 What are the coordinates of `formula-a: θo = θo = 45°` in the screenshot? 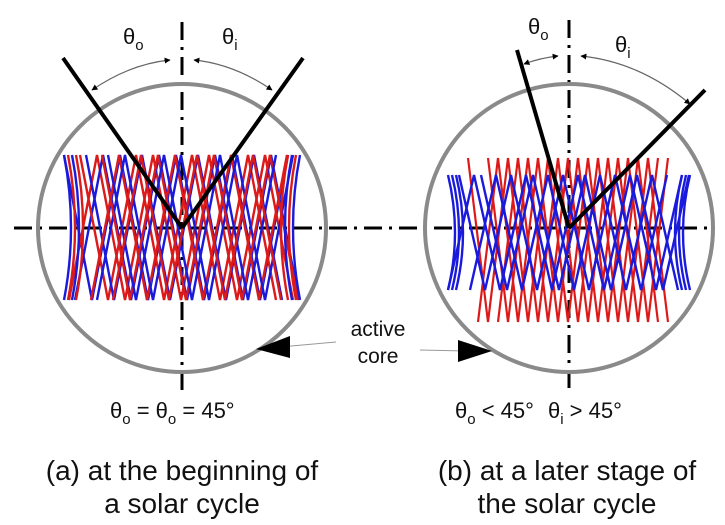 It's located at (172, 413).